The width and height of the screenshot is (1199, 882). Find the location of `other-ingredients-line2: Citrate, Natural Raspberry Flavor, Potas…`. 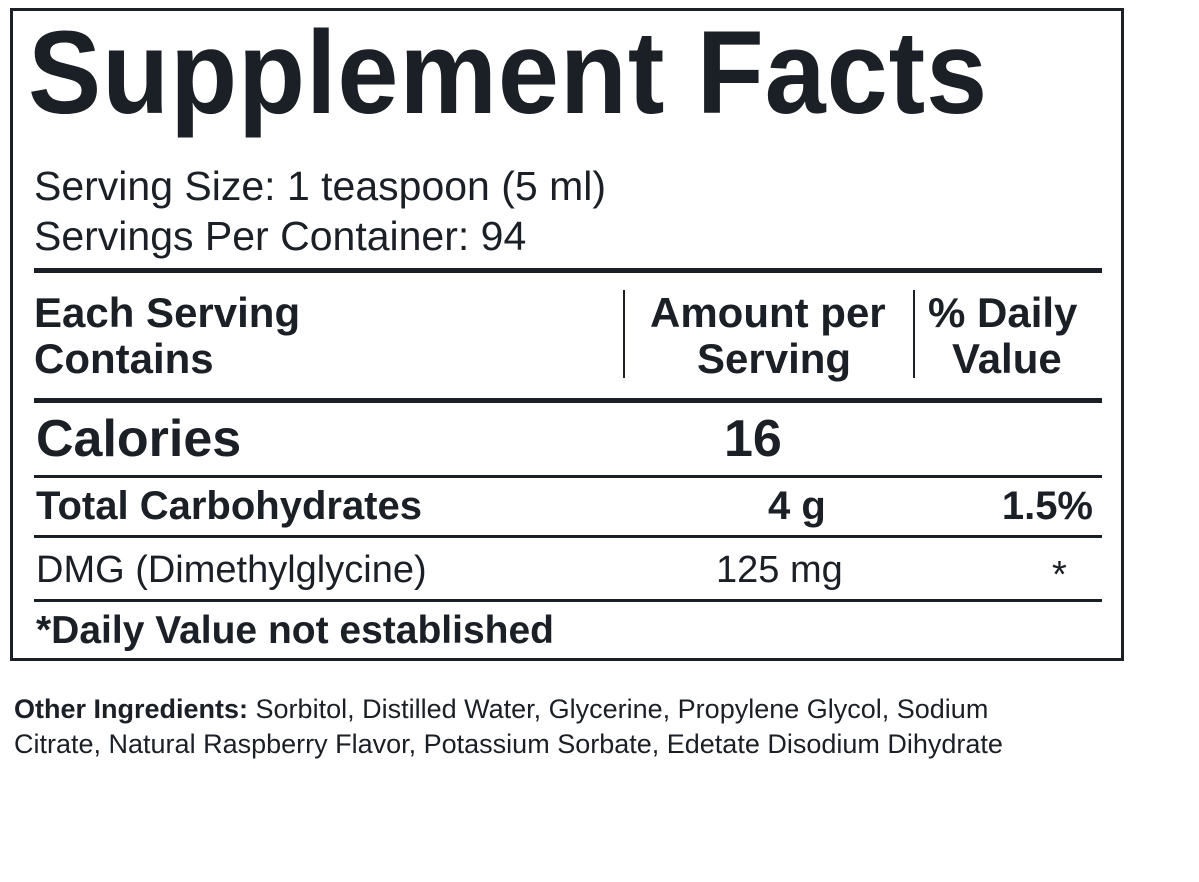

other-ingredients-line2: Citrate, Natural Raspberry Flavor, Potas… is located at coordinates (508, 744).